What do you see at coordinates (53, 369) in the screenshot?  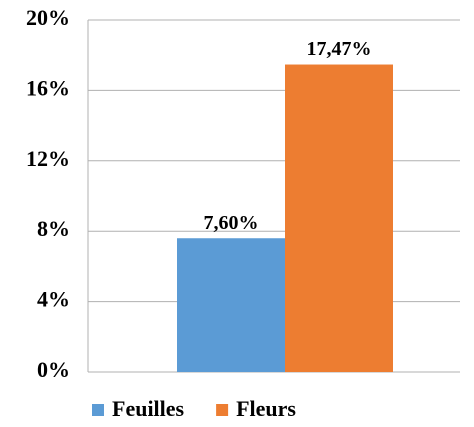 I see `y-tick-label: 0%` at bounding box center [53, 369].